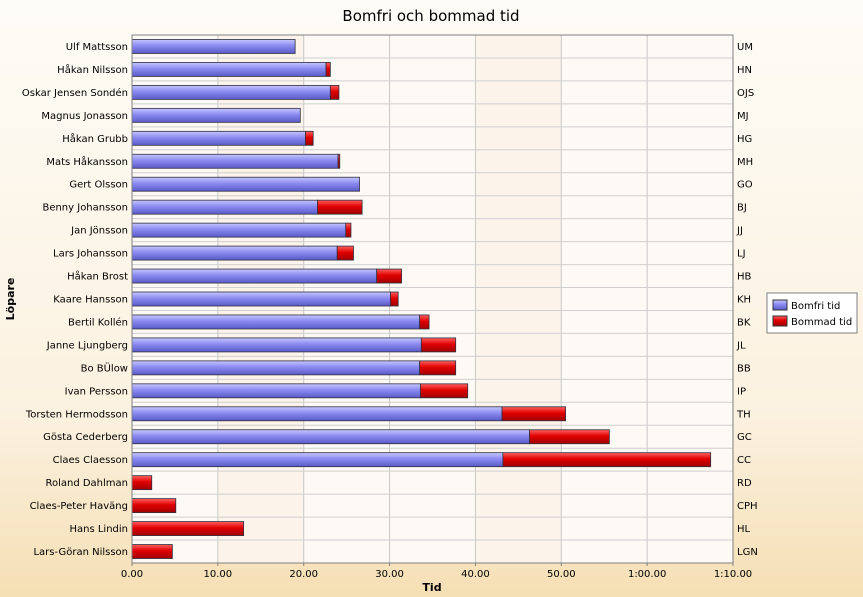 The height and width of the screenshot is (597, 863). Describe the element at coordinates (815, 306) in the screenshot. I see `legend-label-bomfri: Bomfri tid` at that location.